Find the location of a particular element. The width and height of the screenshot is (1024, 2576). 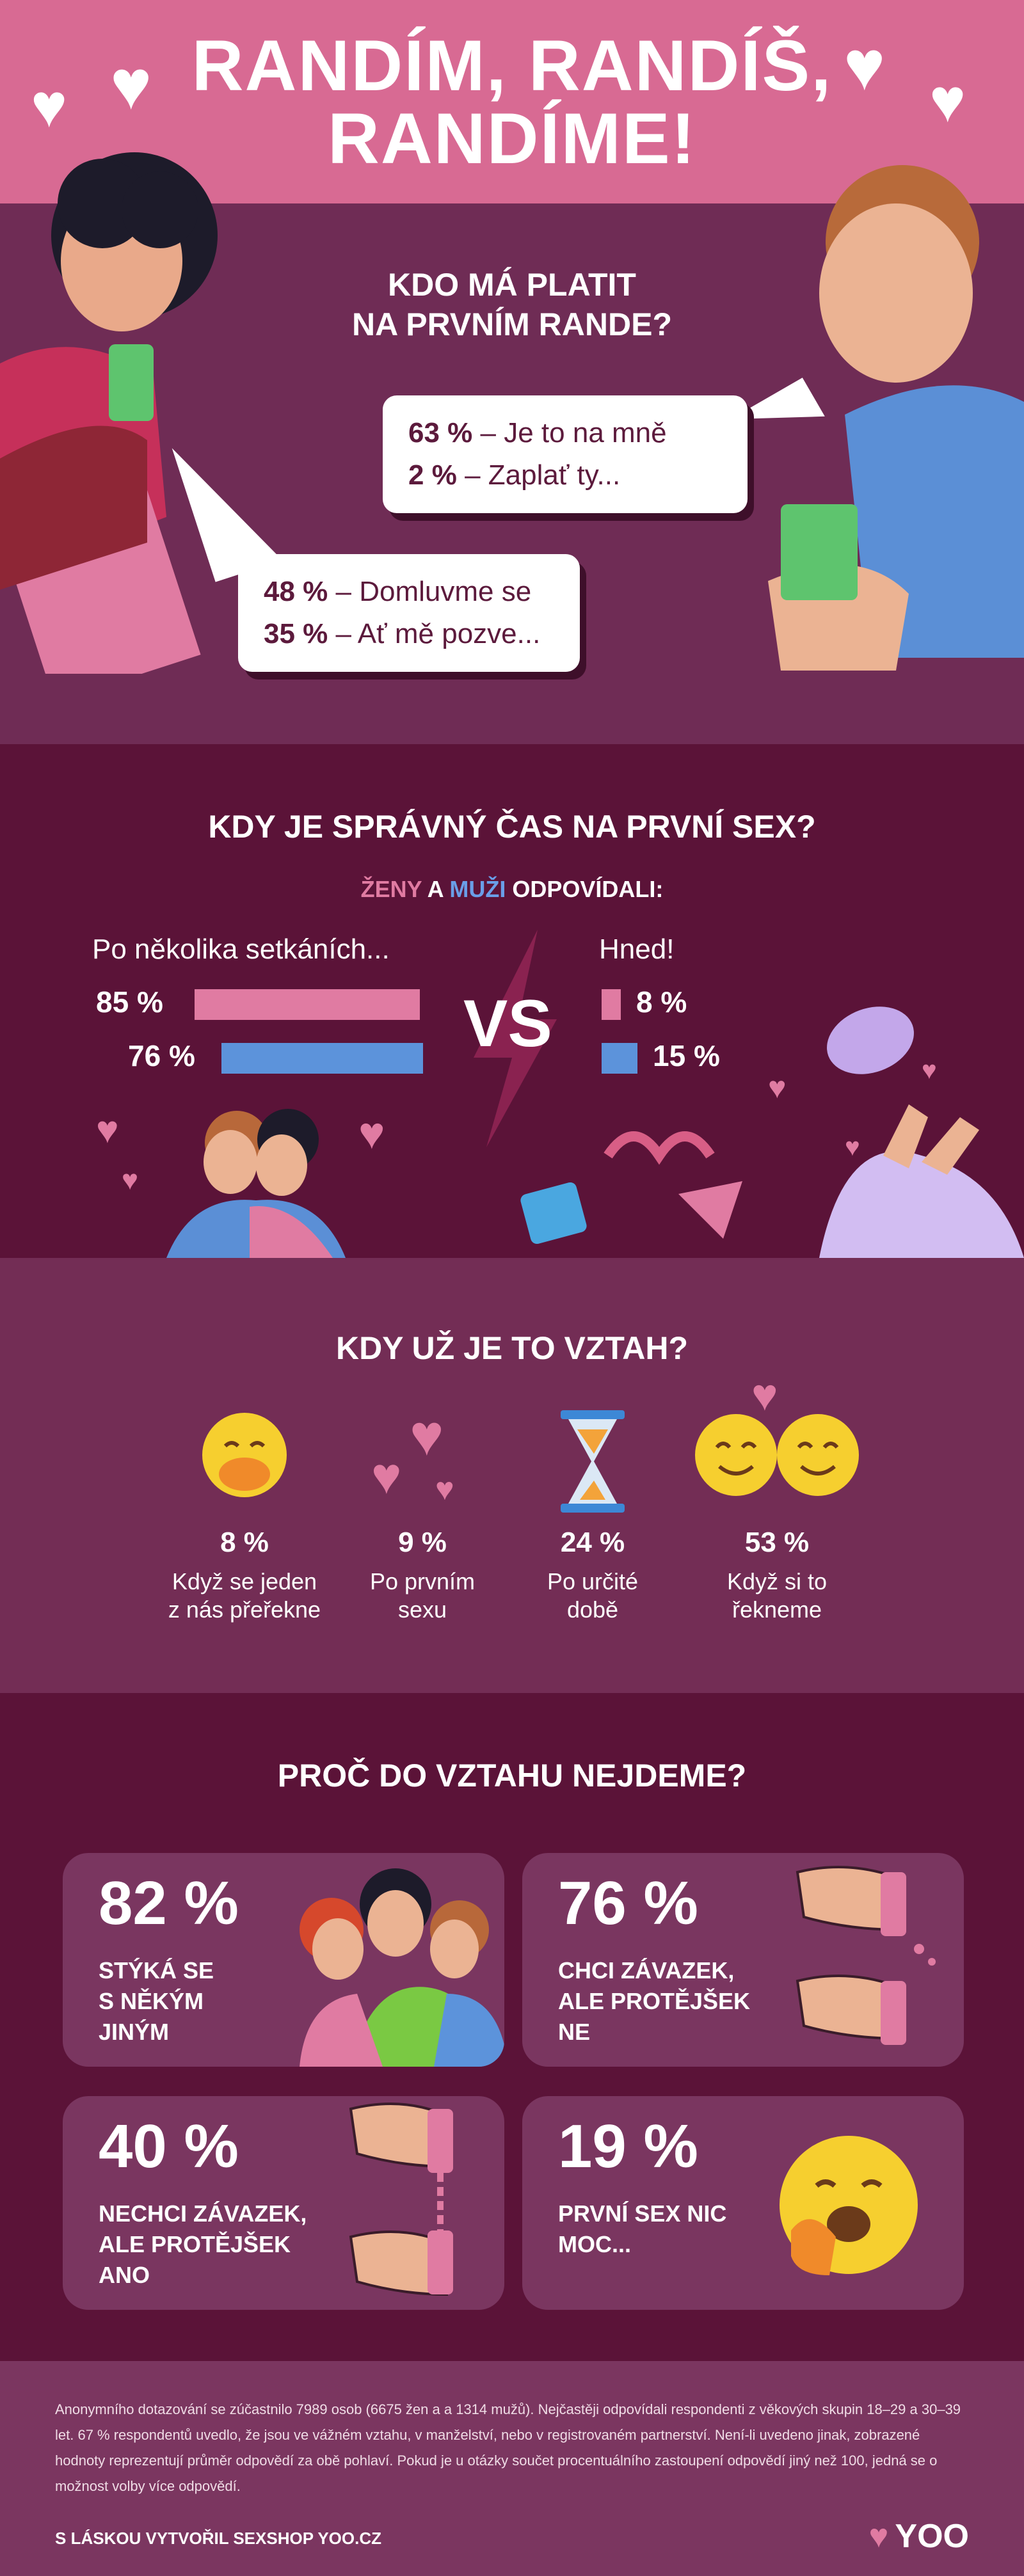

right-women-bar is located at coordinates (611, 1005).